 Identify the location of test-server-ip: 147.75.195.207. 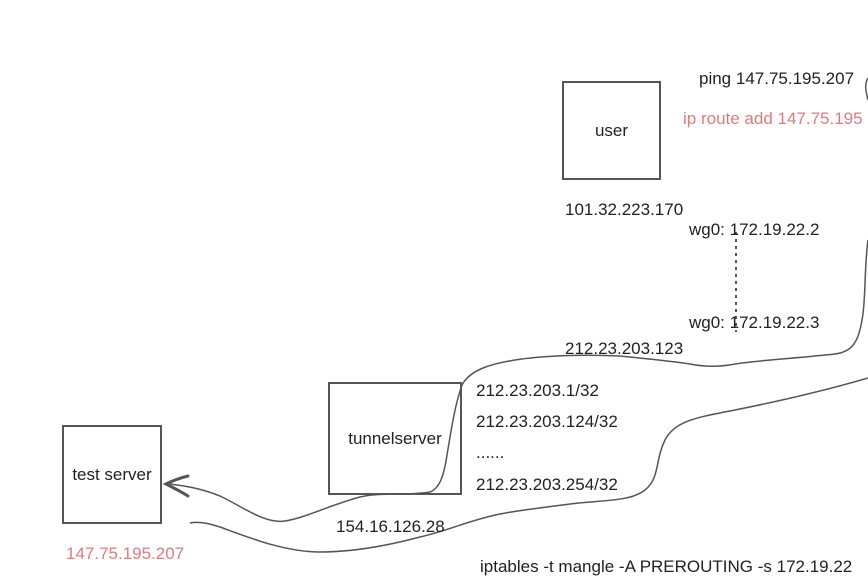
(125, 553).